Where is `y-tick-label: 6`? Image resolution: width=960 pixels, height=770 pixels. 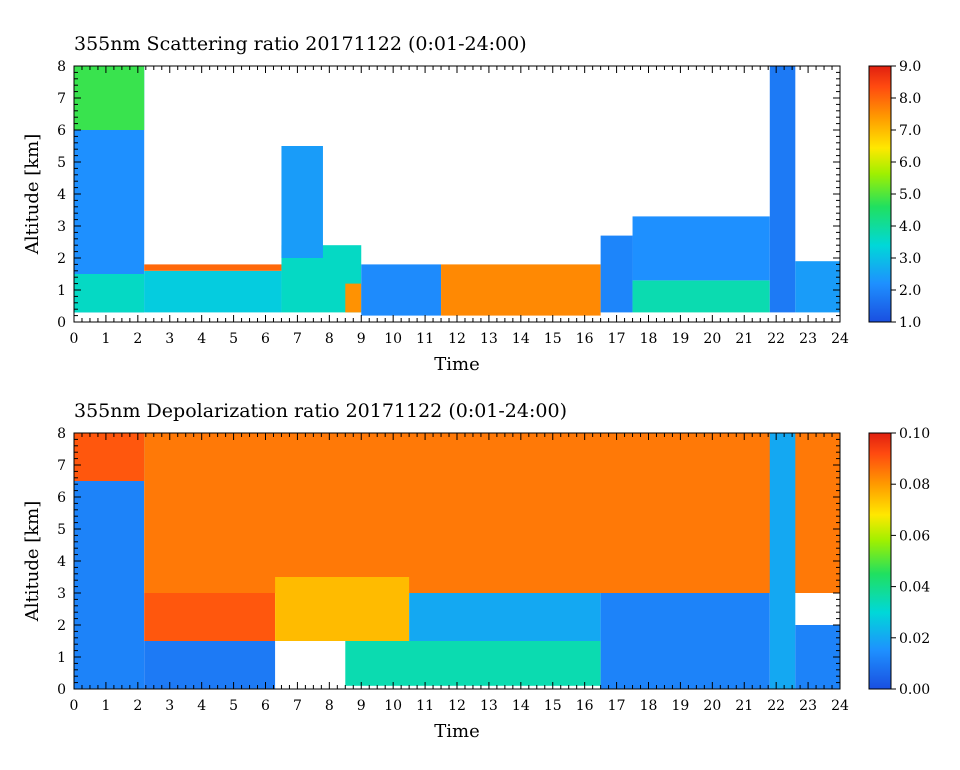
y-tick-label: 6 is located at coordinates (61, 131).